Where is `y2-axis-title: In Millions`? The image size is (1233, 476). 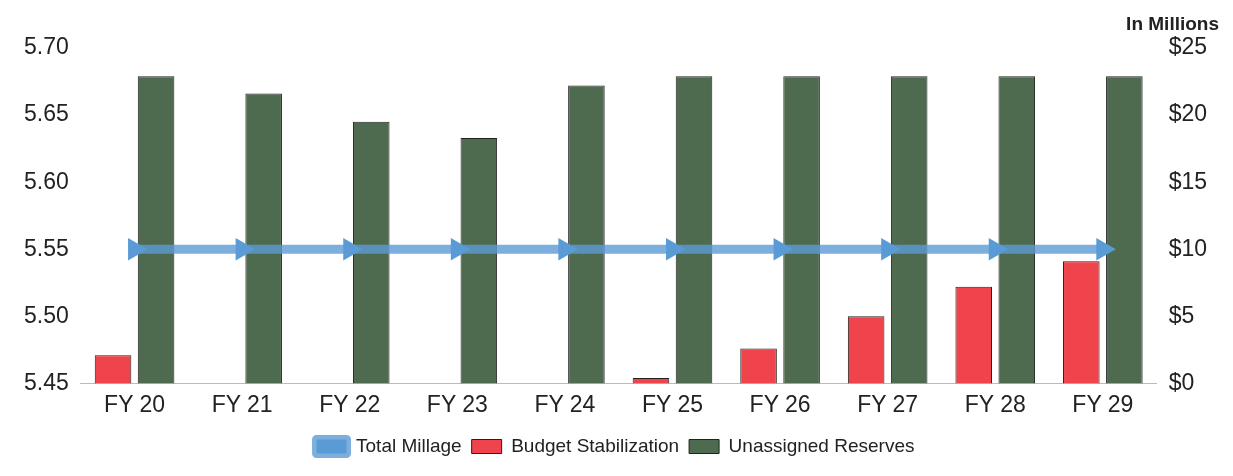
y2-axis-title: In Millions is located at coordinates (1172, 23).